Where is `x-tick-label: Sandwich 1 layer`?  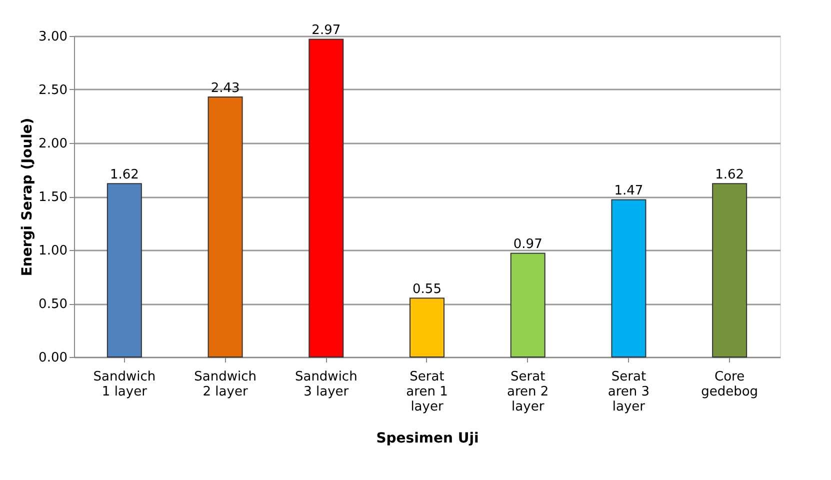
x-tick-label: Sandwich 1 layer is located at coordinates (124, 385).